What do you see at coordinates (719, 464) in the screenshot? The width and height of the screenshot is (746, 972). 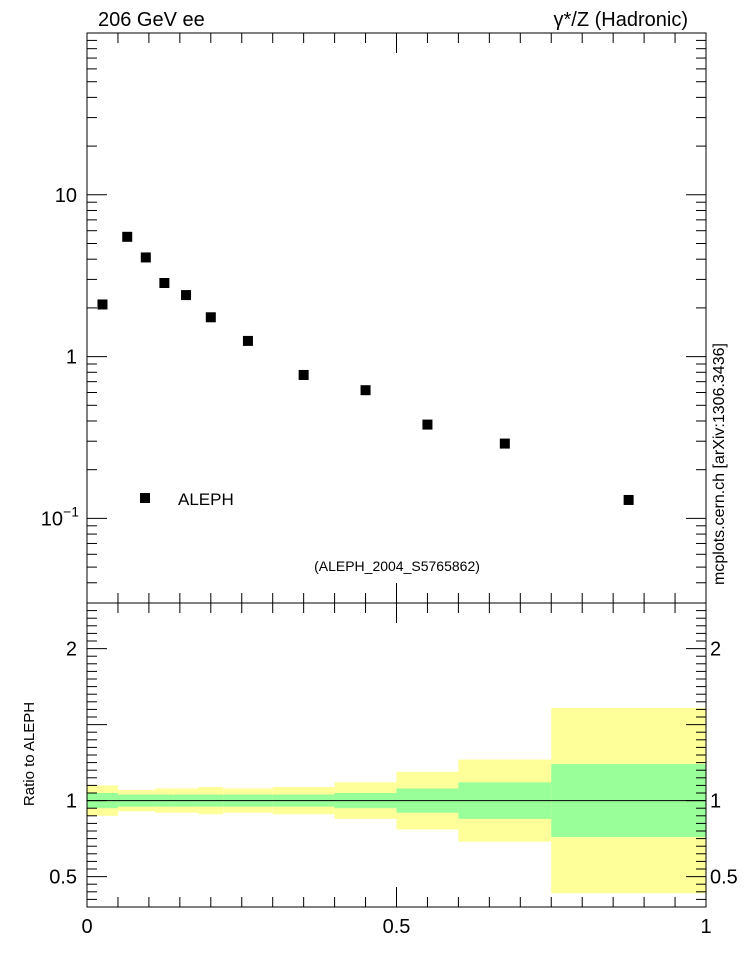 I see `watermark: mcplots.cern.ch [arXiv:1306.3436]` at bounding box center [719, 464].